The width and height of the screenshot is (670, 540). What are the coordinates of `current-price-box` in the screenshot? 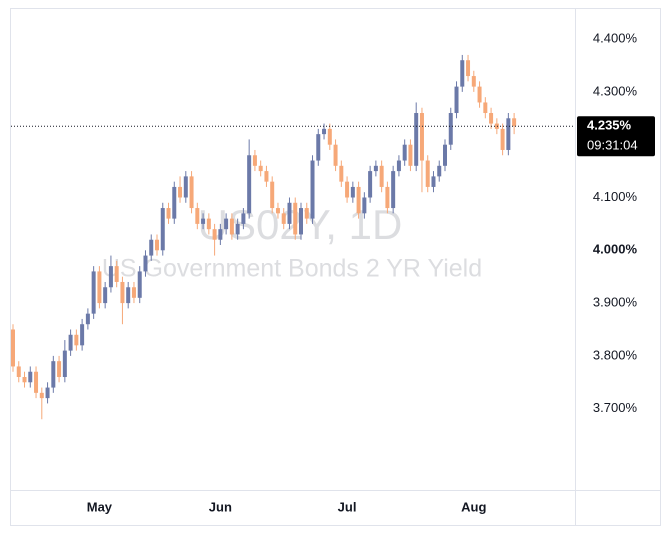 It's located at (616, 136).